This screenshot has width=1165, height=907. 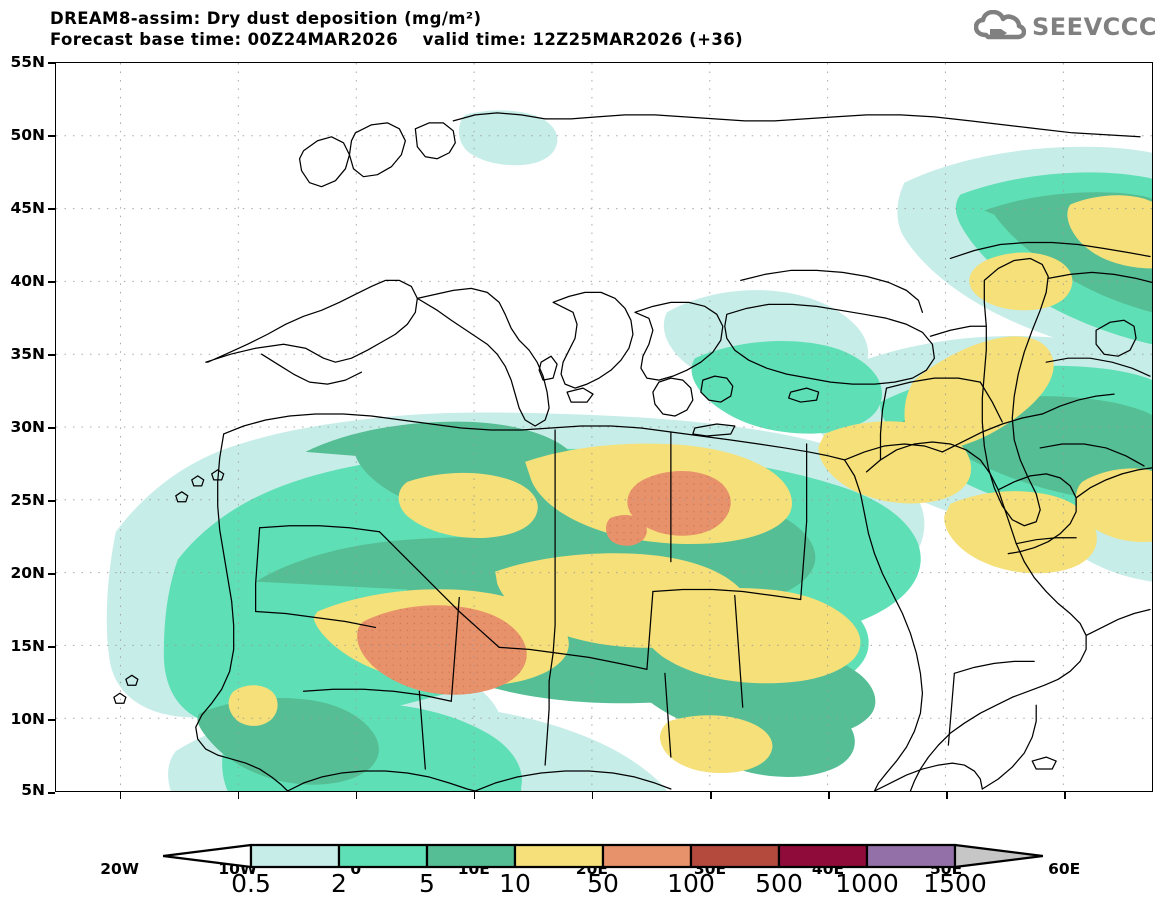 What do you see at coordinates (251, 883) in the screenshot?
I see `colorbar-label-0: 0.5` at bounding box center [251, 883].